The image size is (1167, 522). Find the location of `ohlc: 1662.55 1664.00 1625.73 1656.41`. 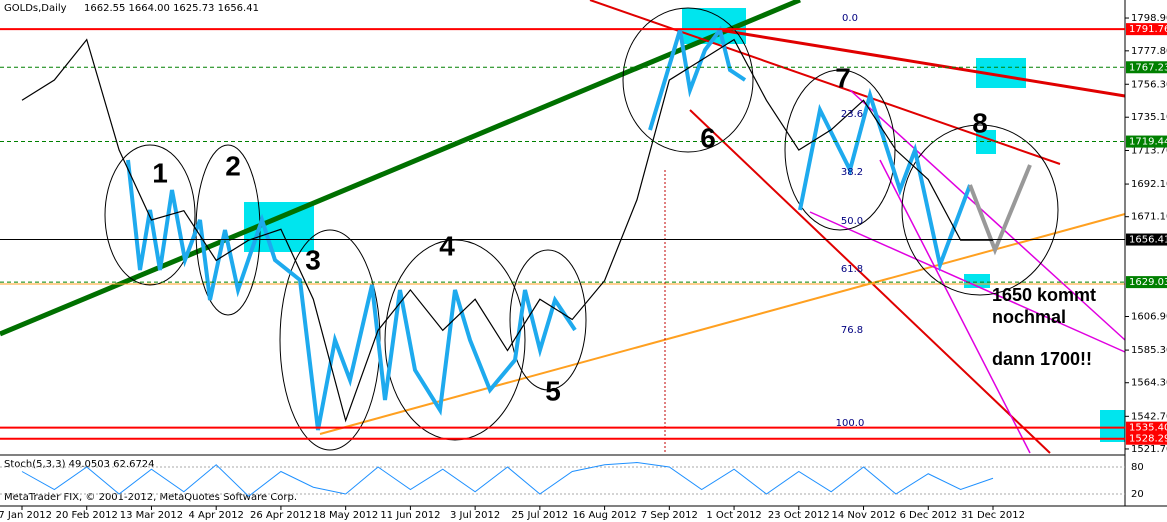

ohlc: 1662.55 1664.00 1625.73 1656.41 is located at coordinates (171, 8).